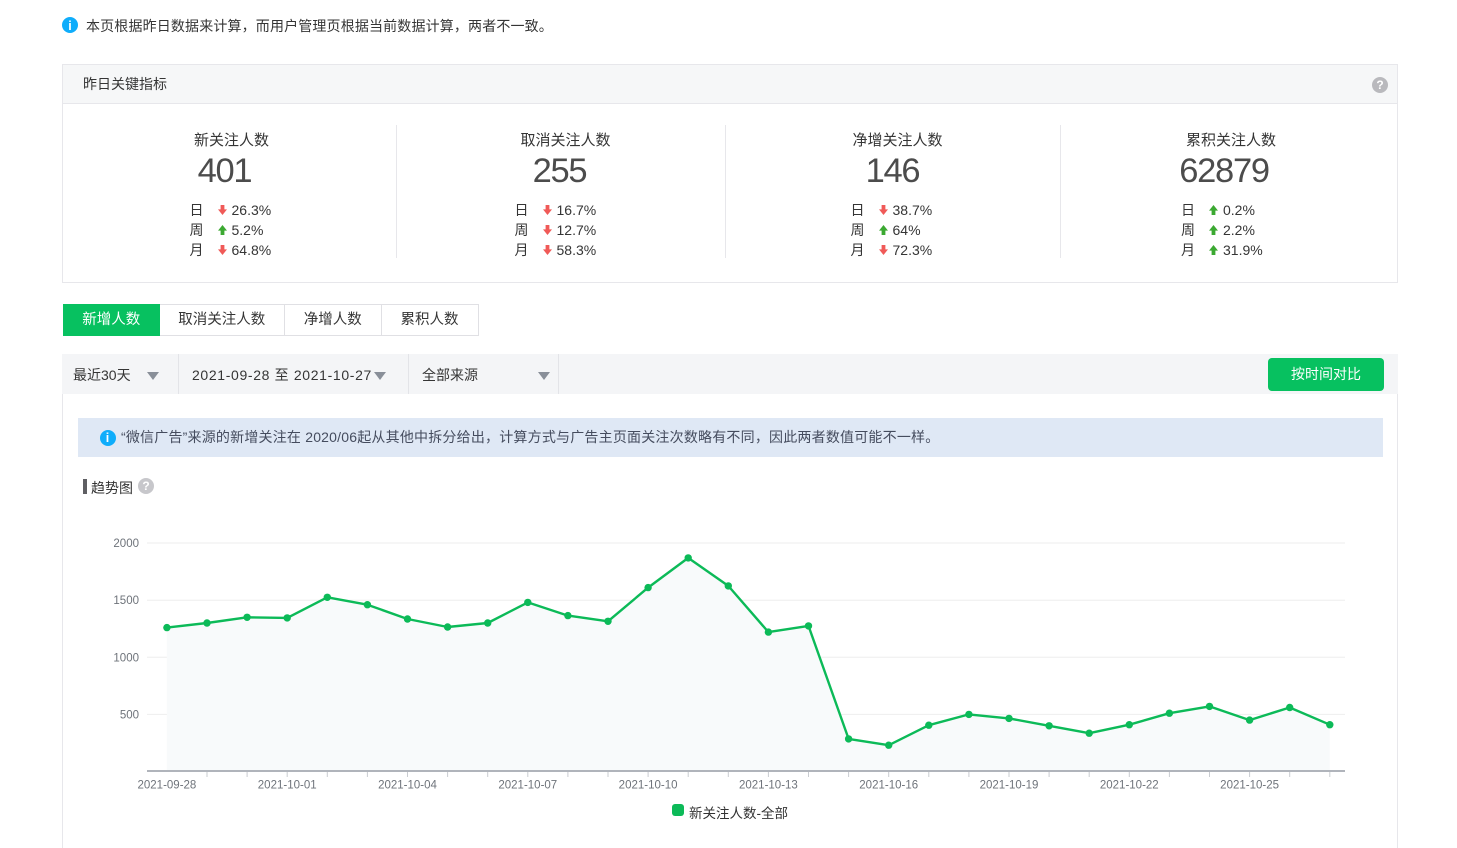 The height and width of the screenshot is (848, 1457). What do you see at coordinates (527, 786) in the screenshot?
I see `svg-text: 2021-10-07` at bounding box center [527, 786].